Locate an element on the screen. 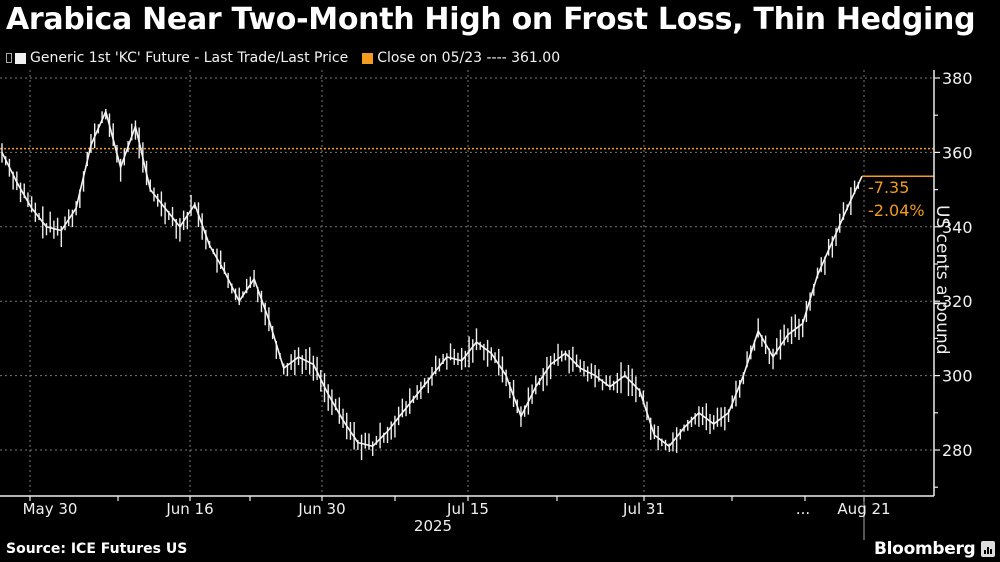 The height and width of the screenshot is (562, 1000). y-axis-title: US cents a pound is located at coordinates (942, 280).